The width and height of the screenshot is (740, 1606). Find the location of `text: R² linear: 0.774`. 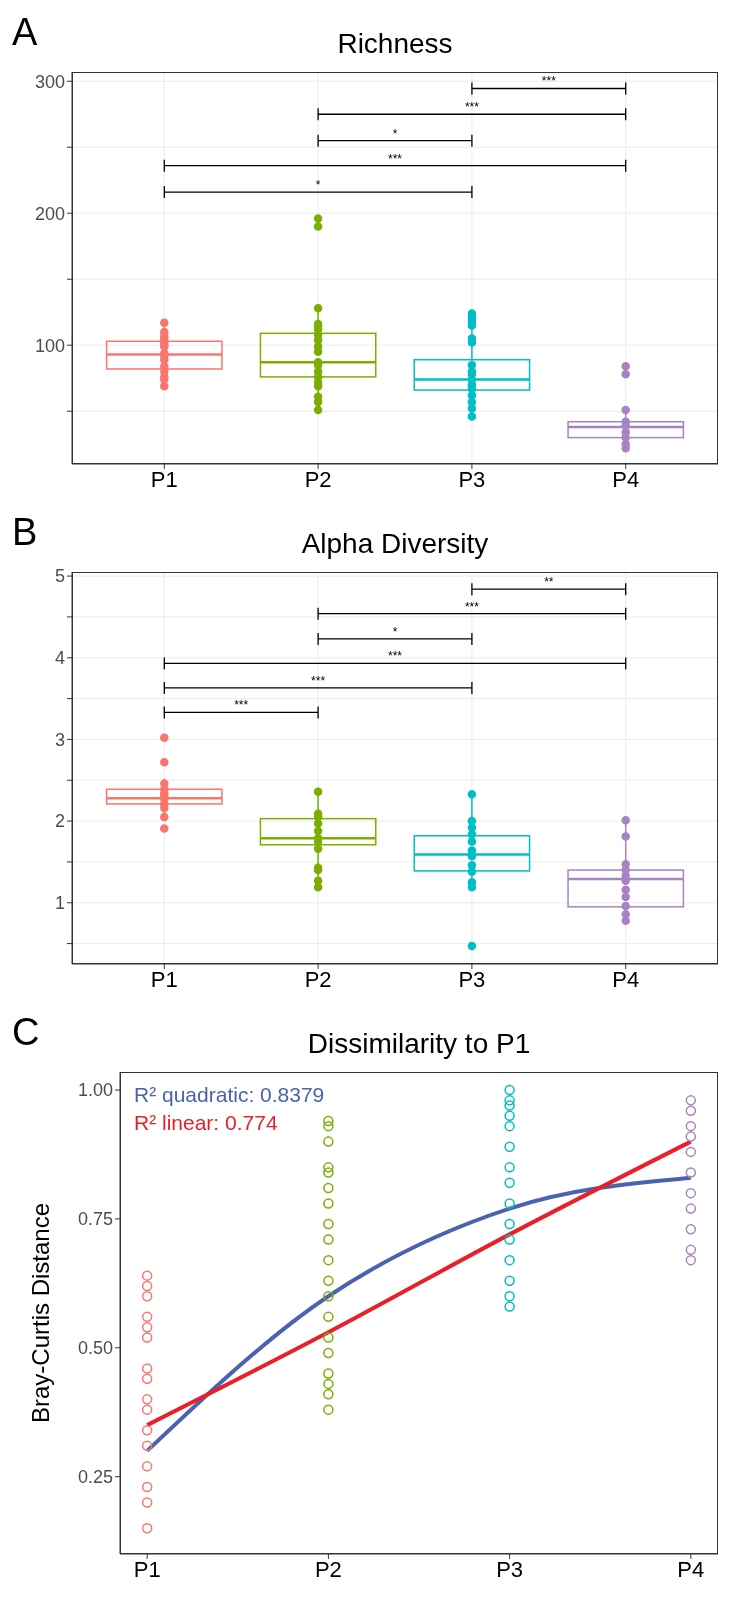

text: R² linear: 0.774 is located at coordinates (206, 1123).